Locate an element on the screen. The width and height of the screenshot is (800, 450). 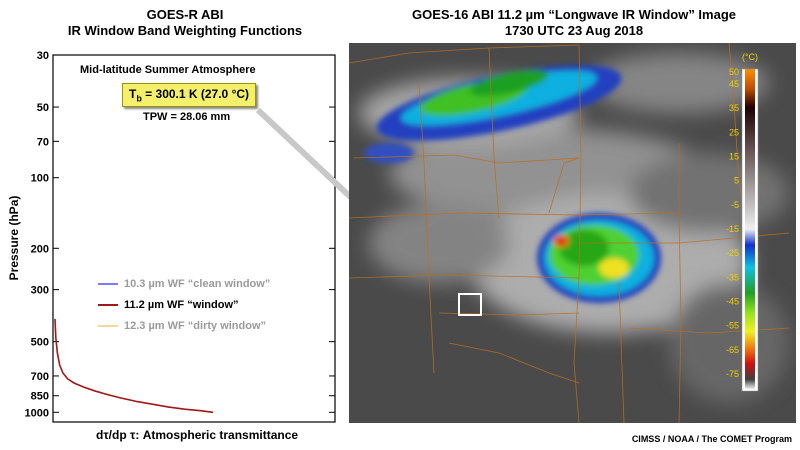
color-bar-tick-label: 50 is located at coordinates (734, 72).